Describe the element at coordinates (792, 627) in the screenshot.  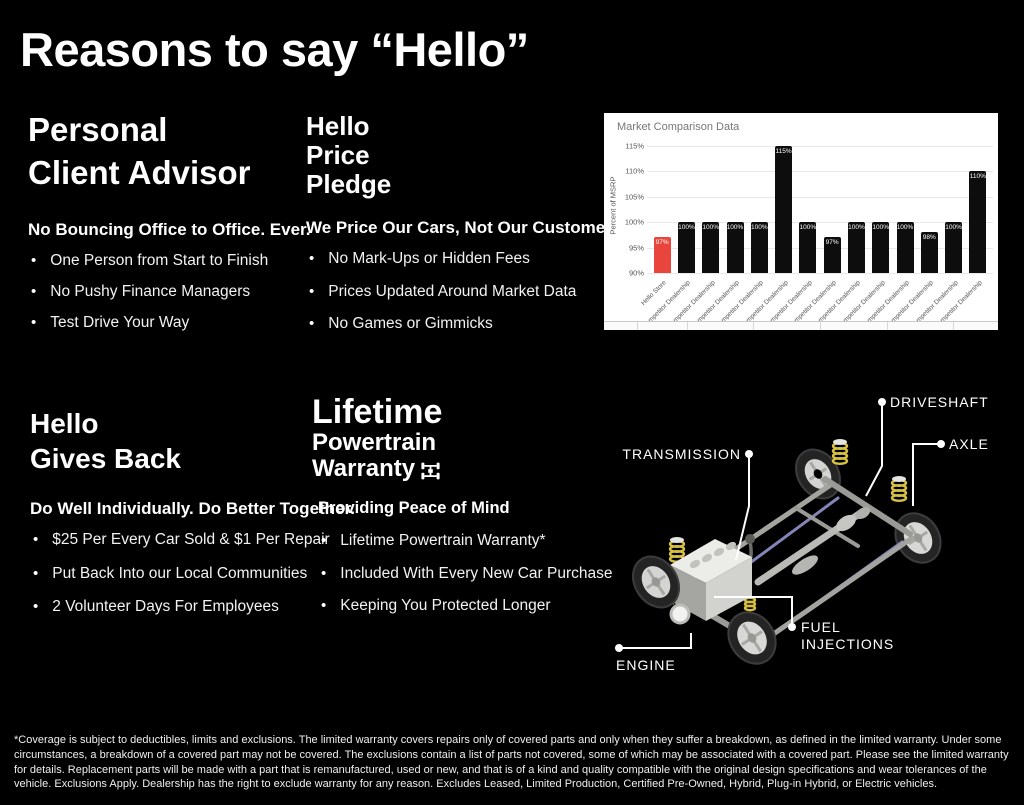
I see `callout-dot-fuel` at that location.